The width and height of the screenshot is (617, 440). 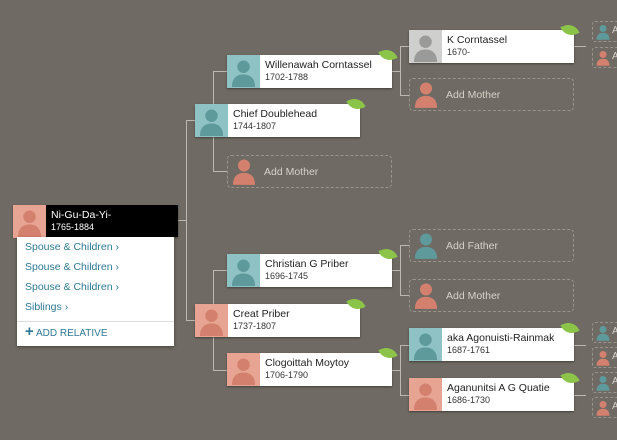 What do you see at coordinates (307, 264) in the screenshot?
I see `person-name: Christian G Priber` at bounding box center [307, 264].